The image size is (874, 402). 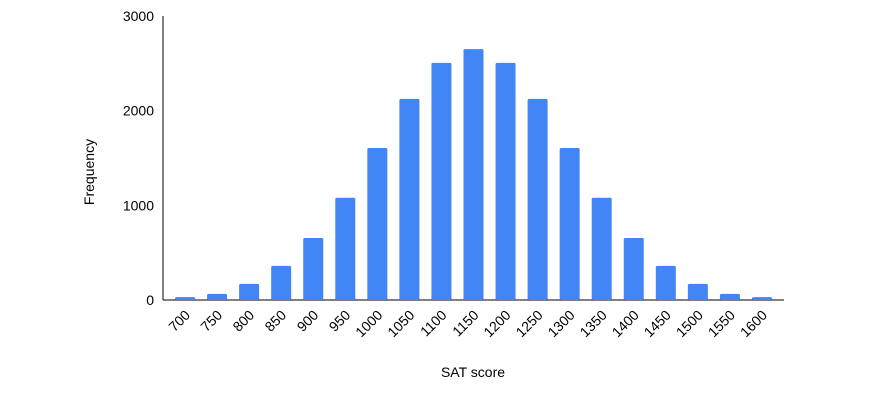 I want to click on x-tick-label: 1200, so click(x=496, y=323).